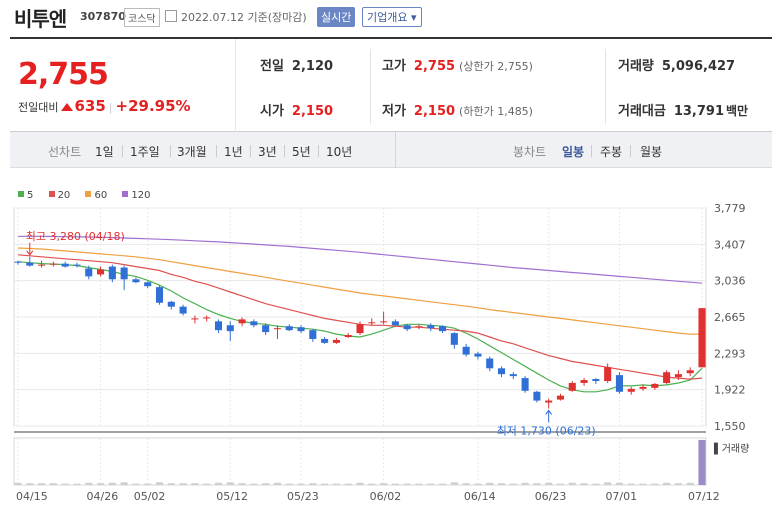 This screenshot has width=772, height=527. What do you see at coordinates (395, 150) in the screenshot?
I see `toolbar-divider` at bounding box center [395, 150].